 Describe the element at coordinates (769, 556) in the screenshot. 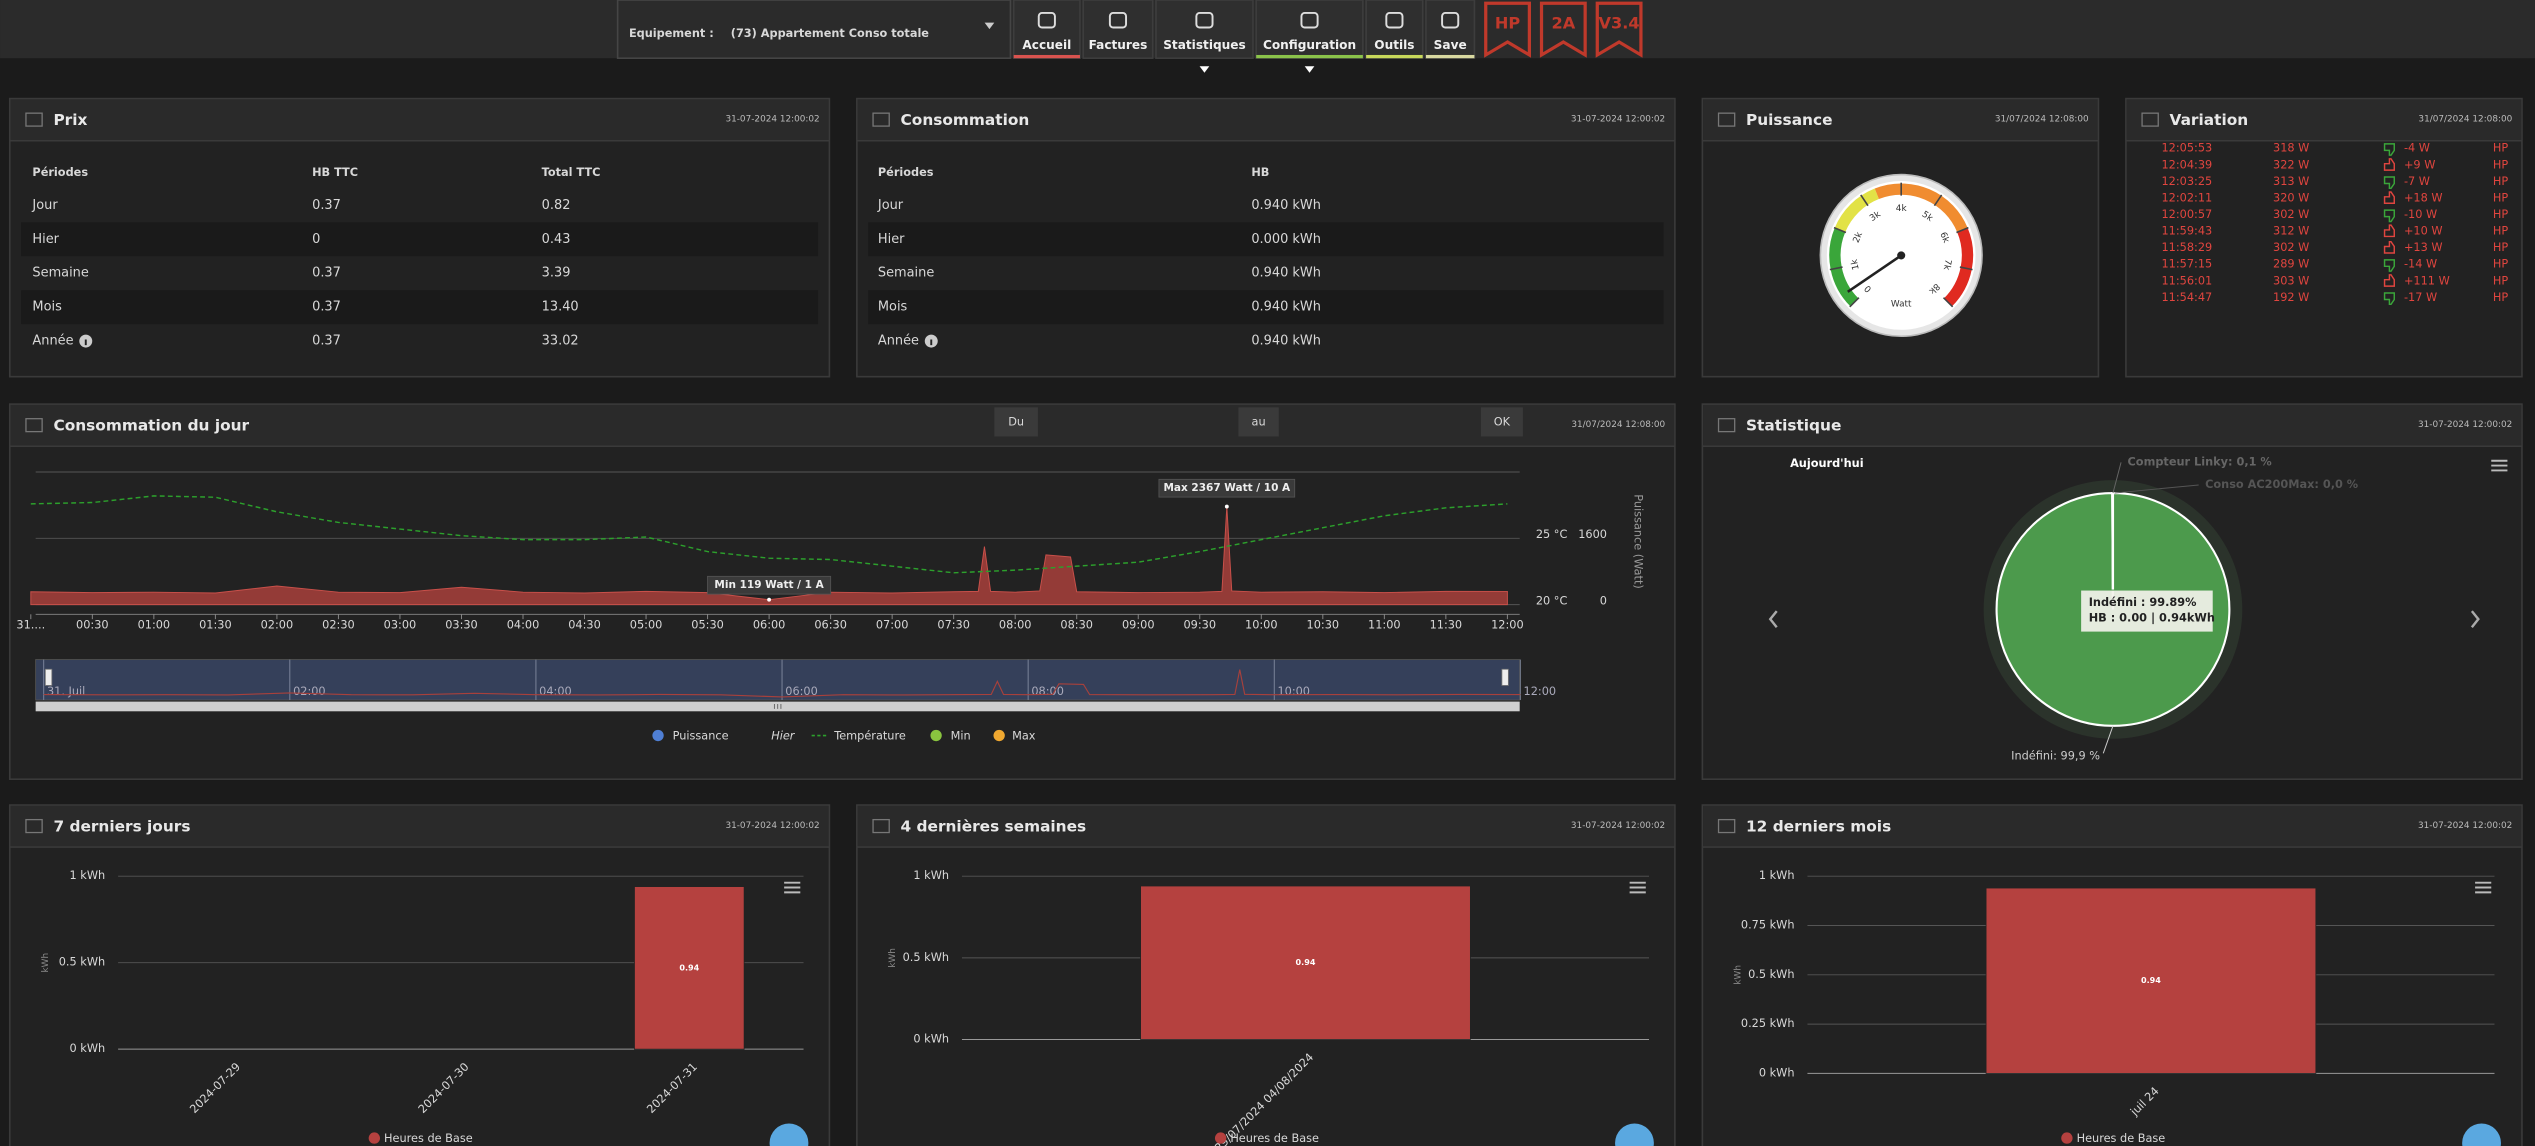

I see `power-area` at that location.